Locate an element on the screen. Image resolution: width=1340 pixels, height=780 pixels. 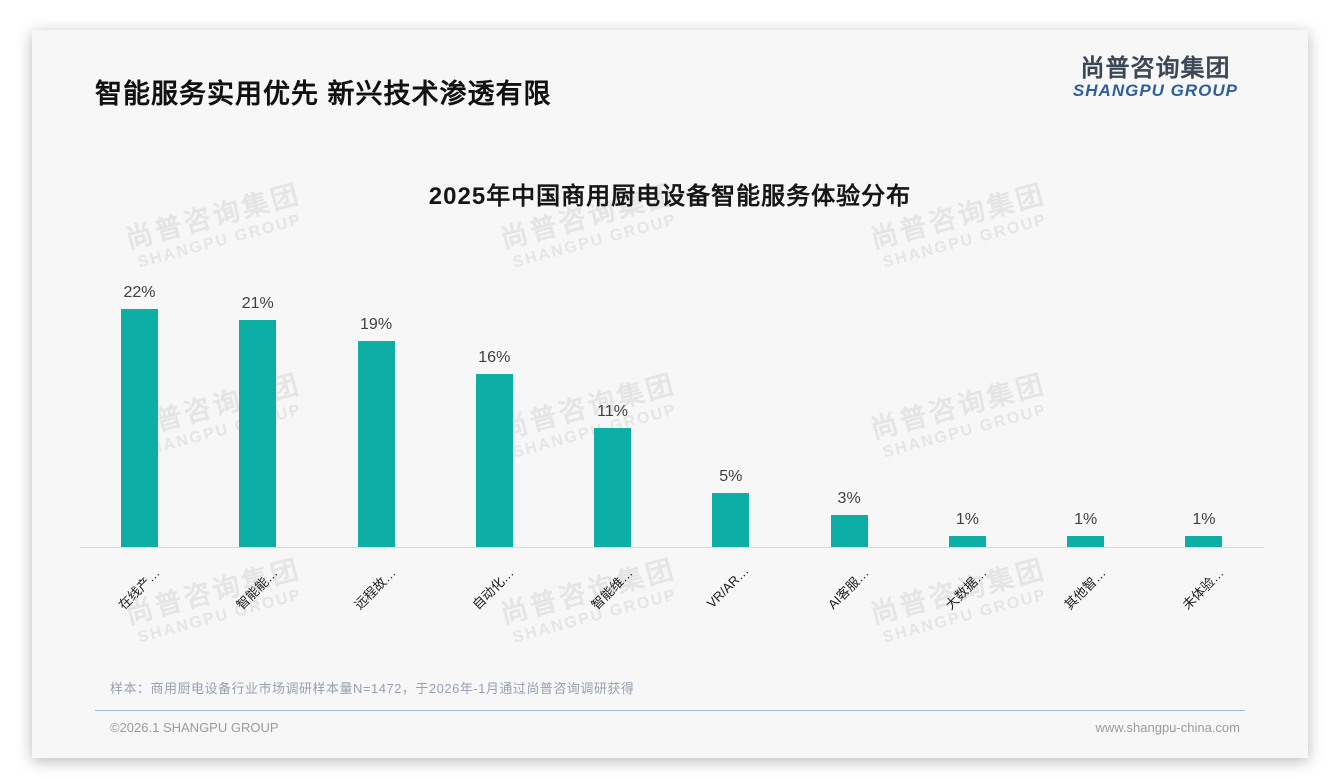
bar-value-label: 3% is located at coordinates (849, 498).